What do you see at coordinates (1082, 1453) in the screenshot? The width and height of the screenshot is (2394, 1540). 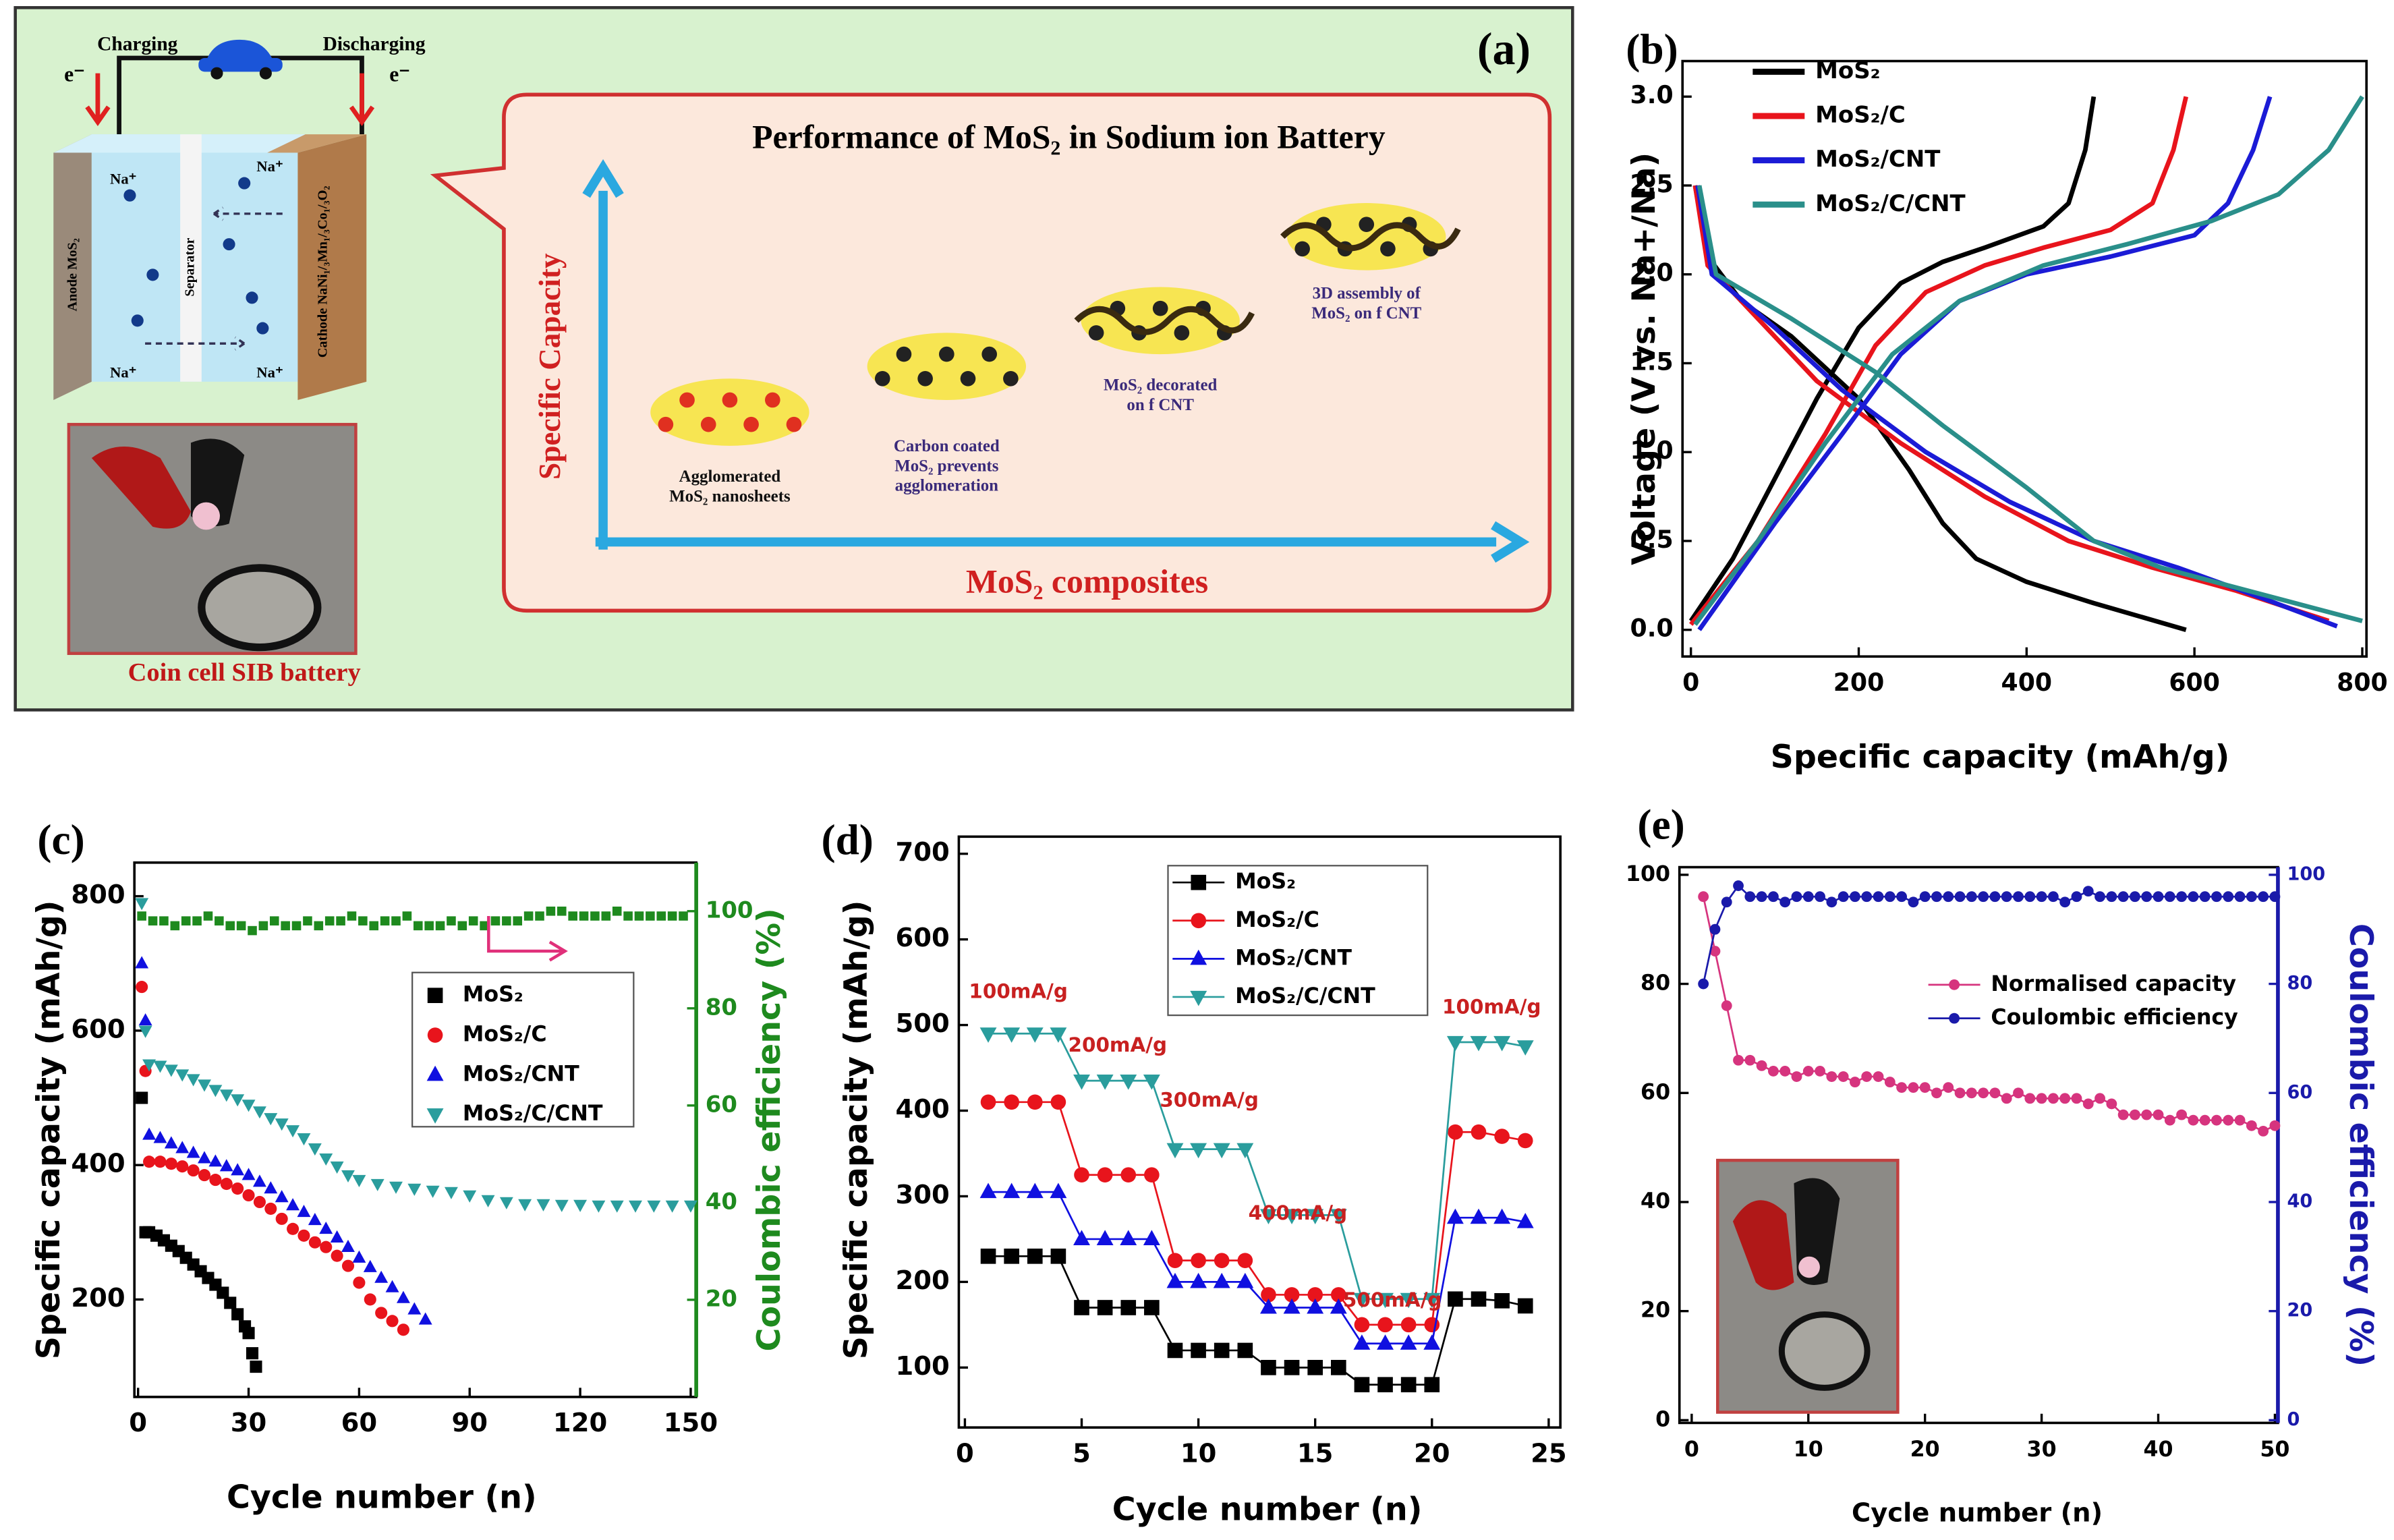 I see `x-tick-label: 5` at bounding box center [1082, 1453].